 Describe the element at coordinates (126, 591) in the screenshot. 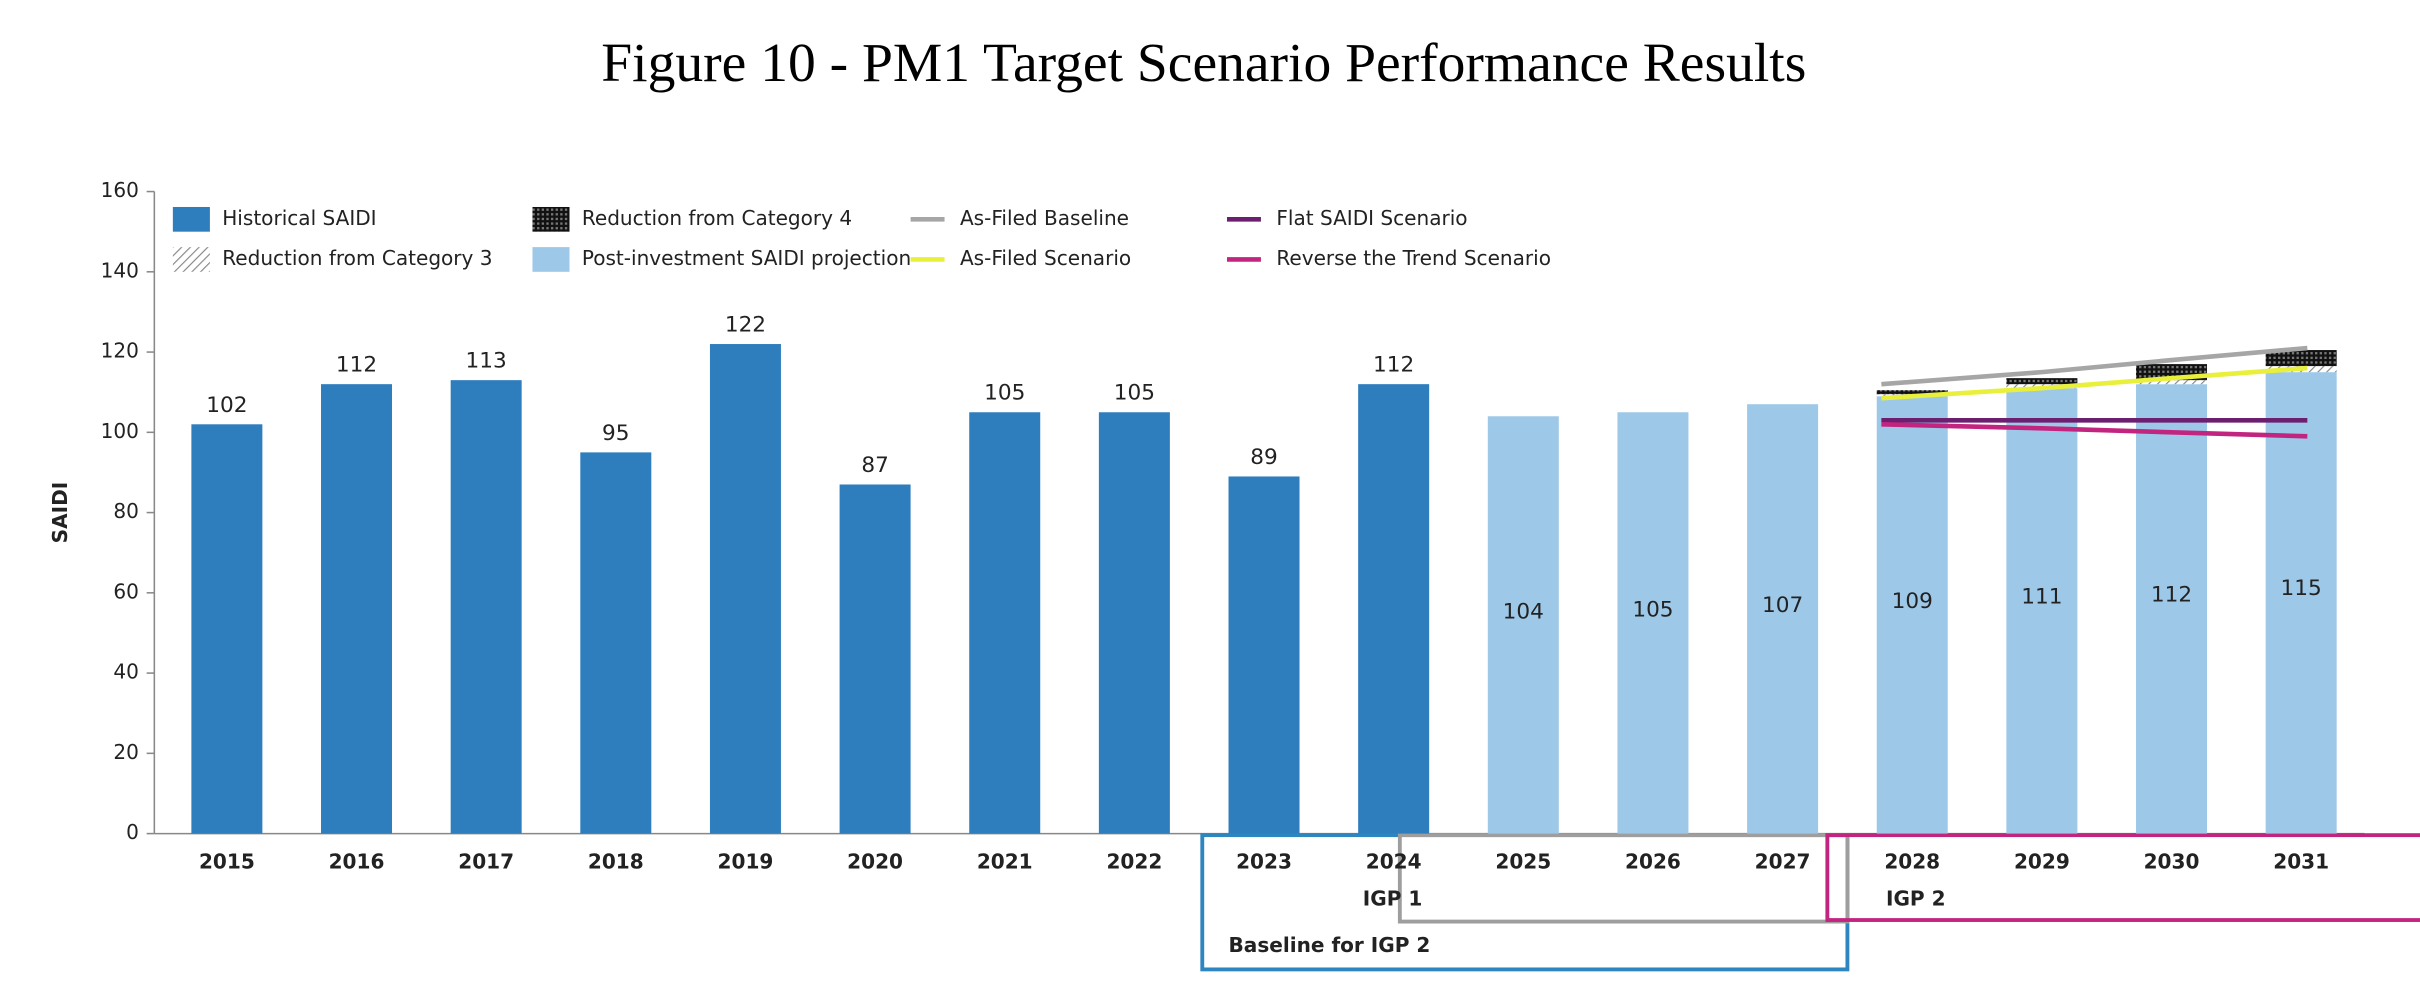

I see `y-tick-label: 60` at that location.